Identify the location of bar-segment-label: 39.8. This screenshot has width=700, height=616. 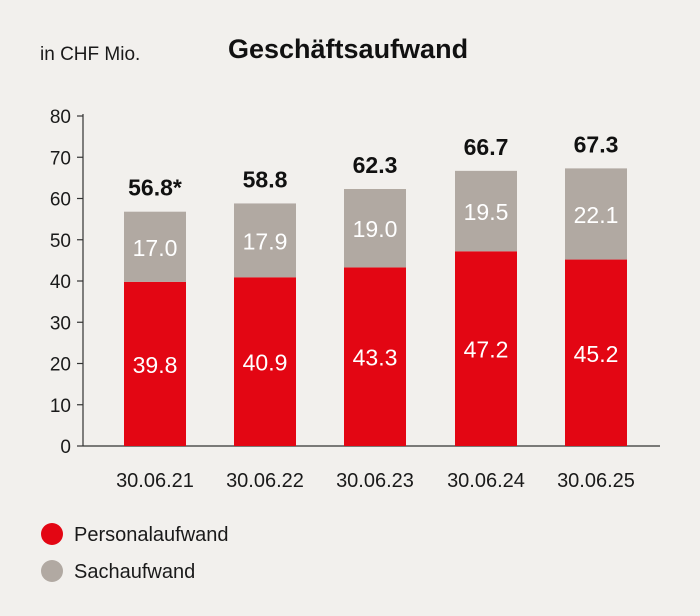
(155, 365).